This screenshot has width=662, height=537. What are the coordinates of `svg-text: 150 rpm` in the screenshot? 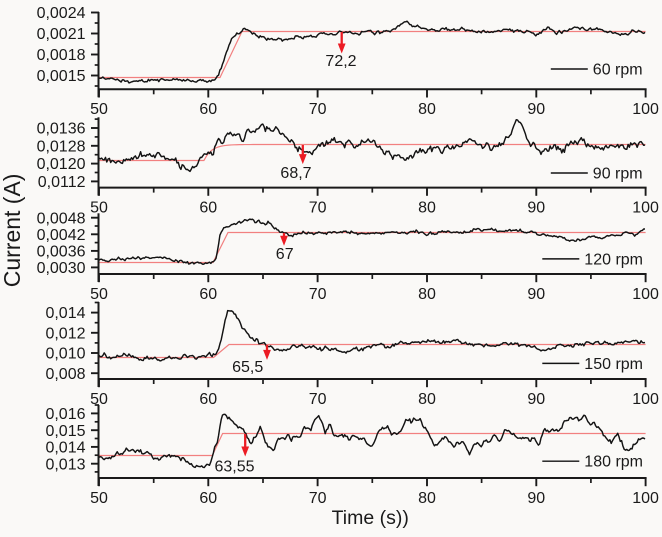 It's located at (613, 364).